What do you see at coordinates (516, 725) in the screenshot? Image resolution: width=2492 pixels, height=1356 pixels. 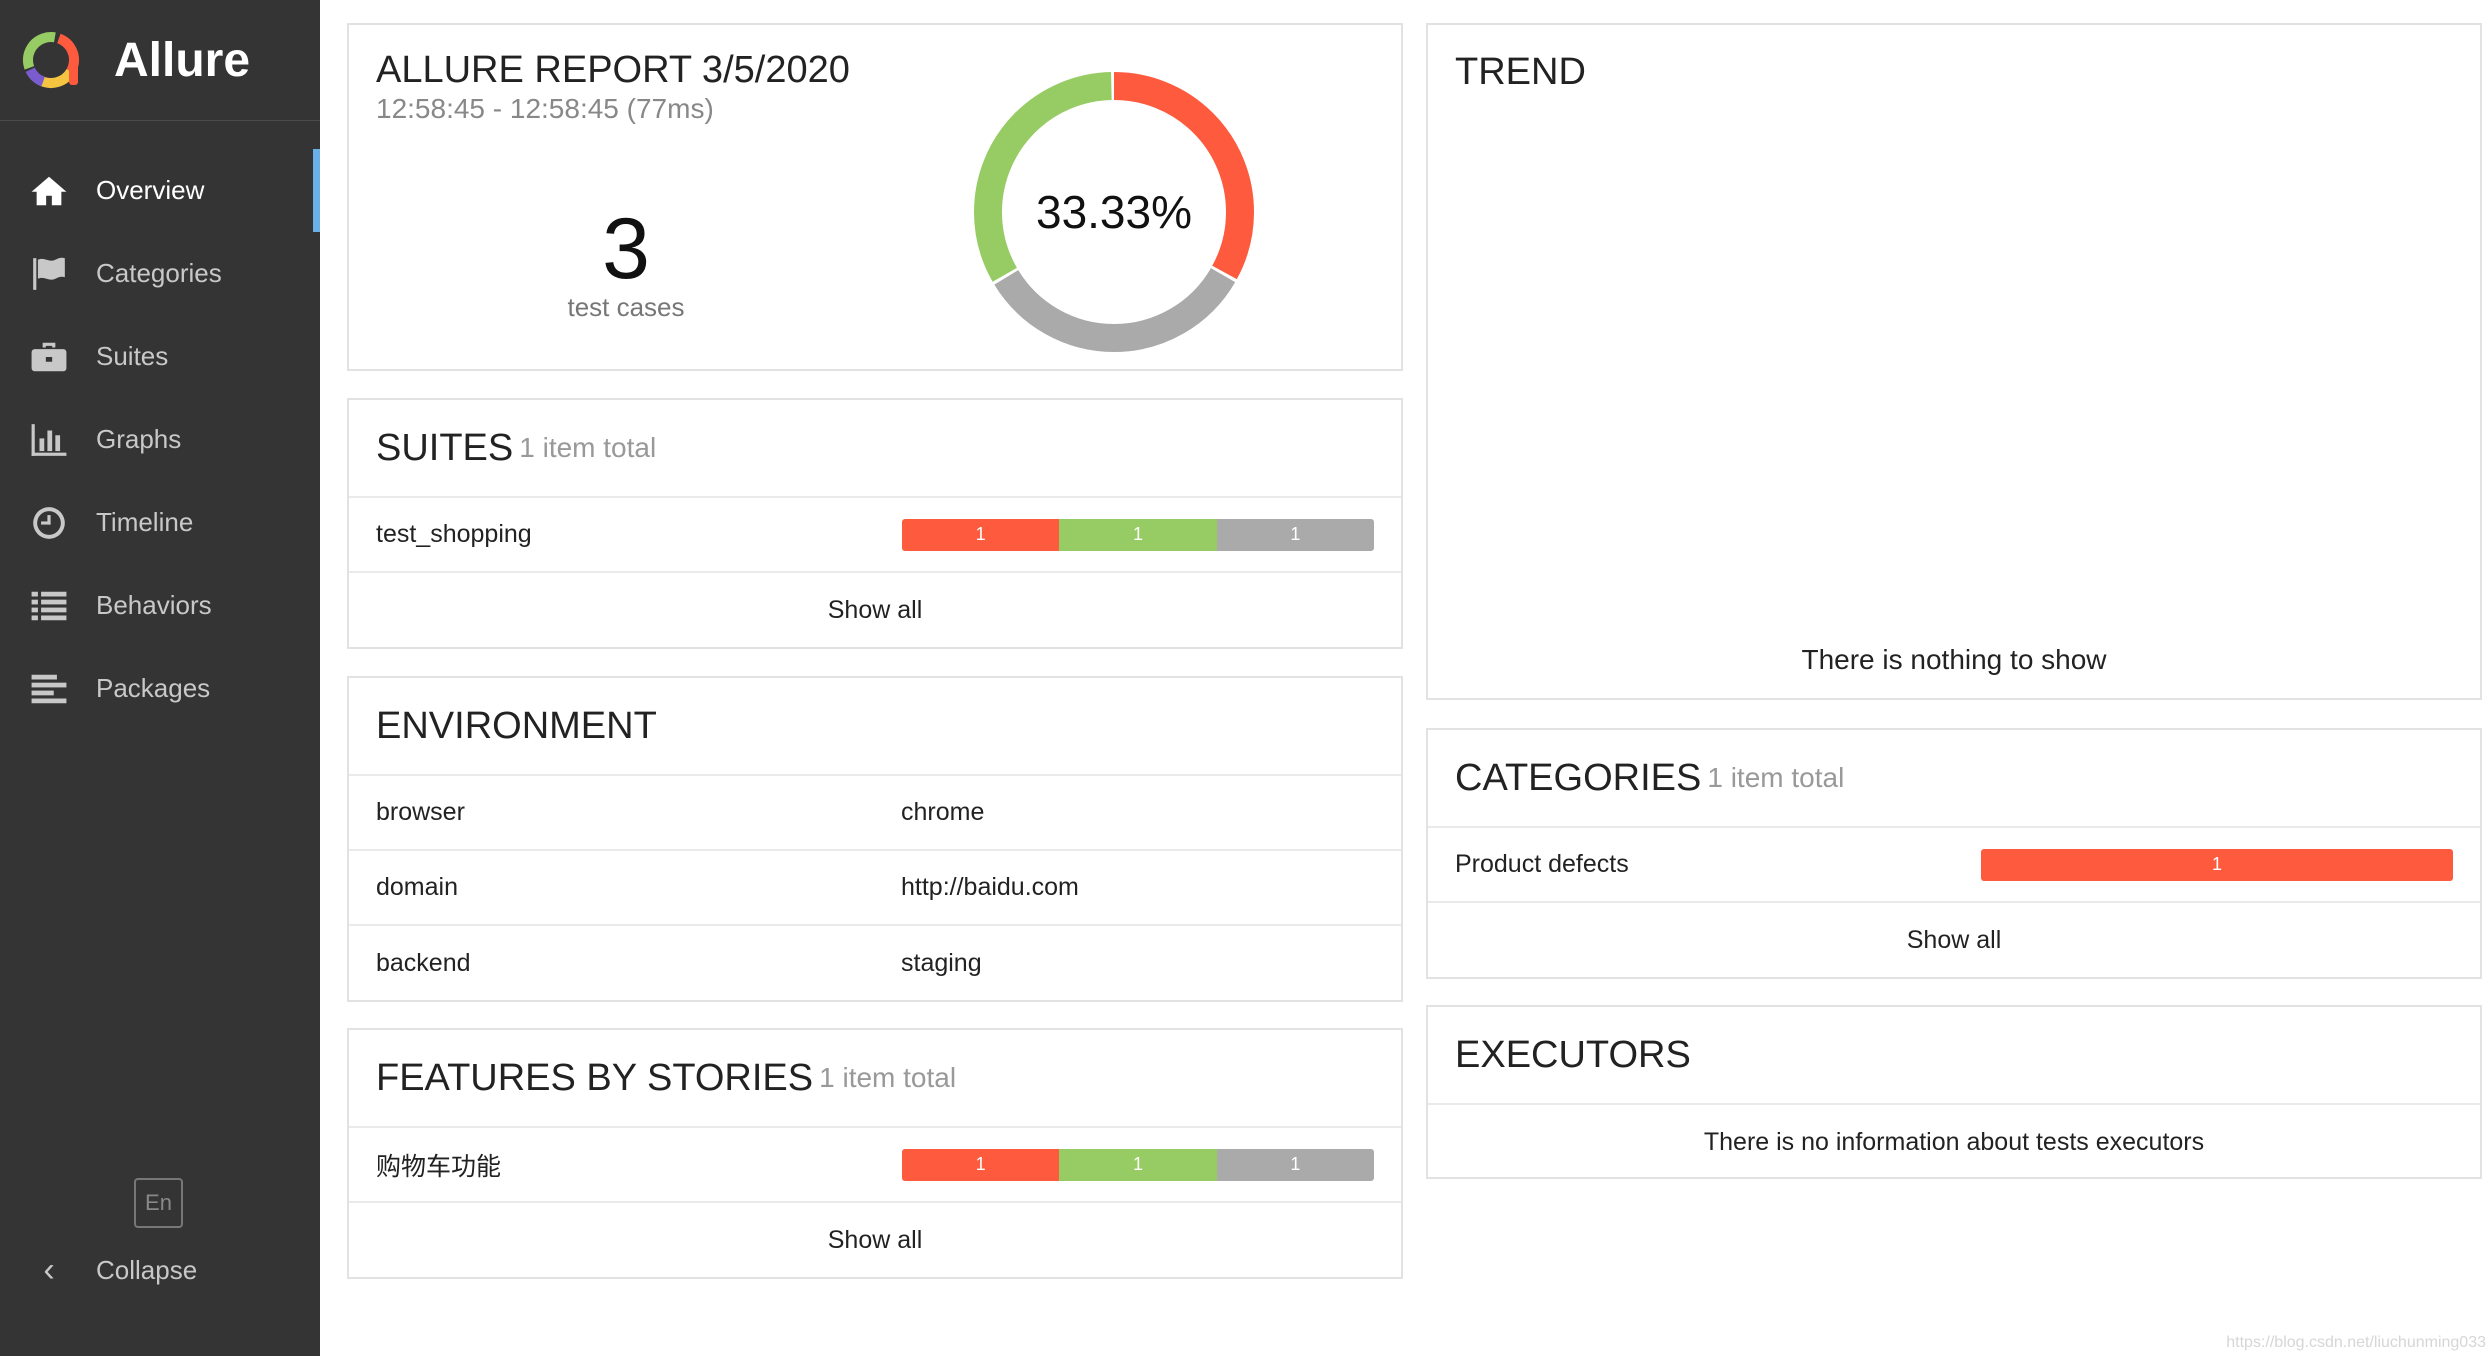 I see `environment-title: ENVIRONMENT` at bounding box center [516, 725].